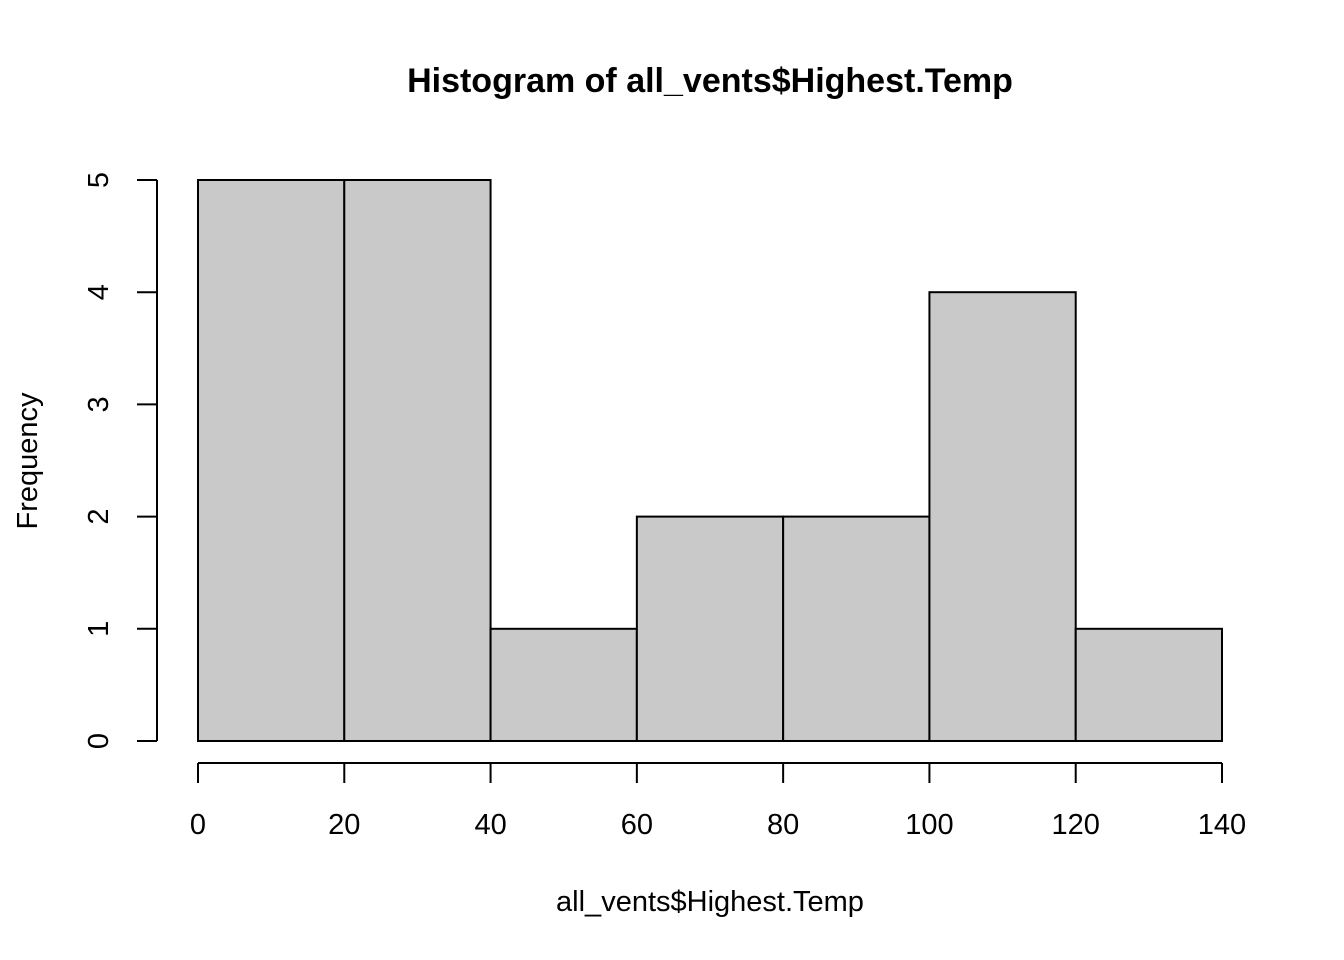  I want to click on chart-title: Histogram of all_vents$Highest.Temp, so click(710, 81).